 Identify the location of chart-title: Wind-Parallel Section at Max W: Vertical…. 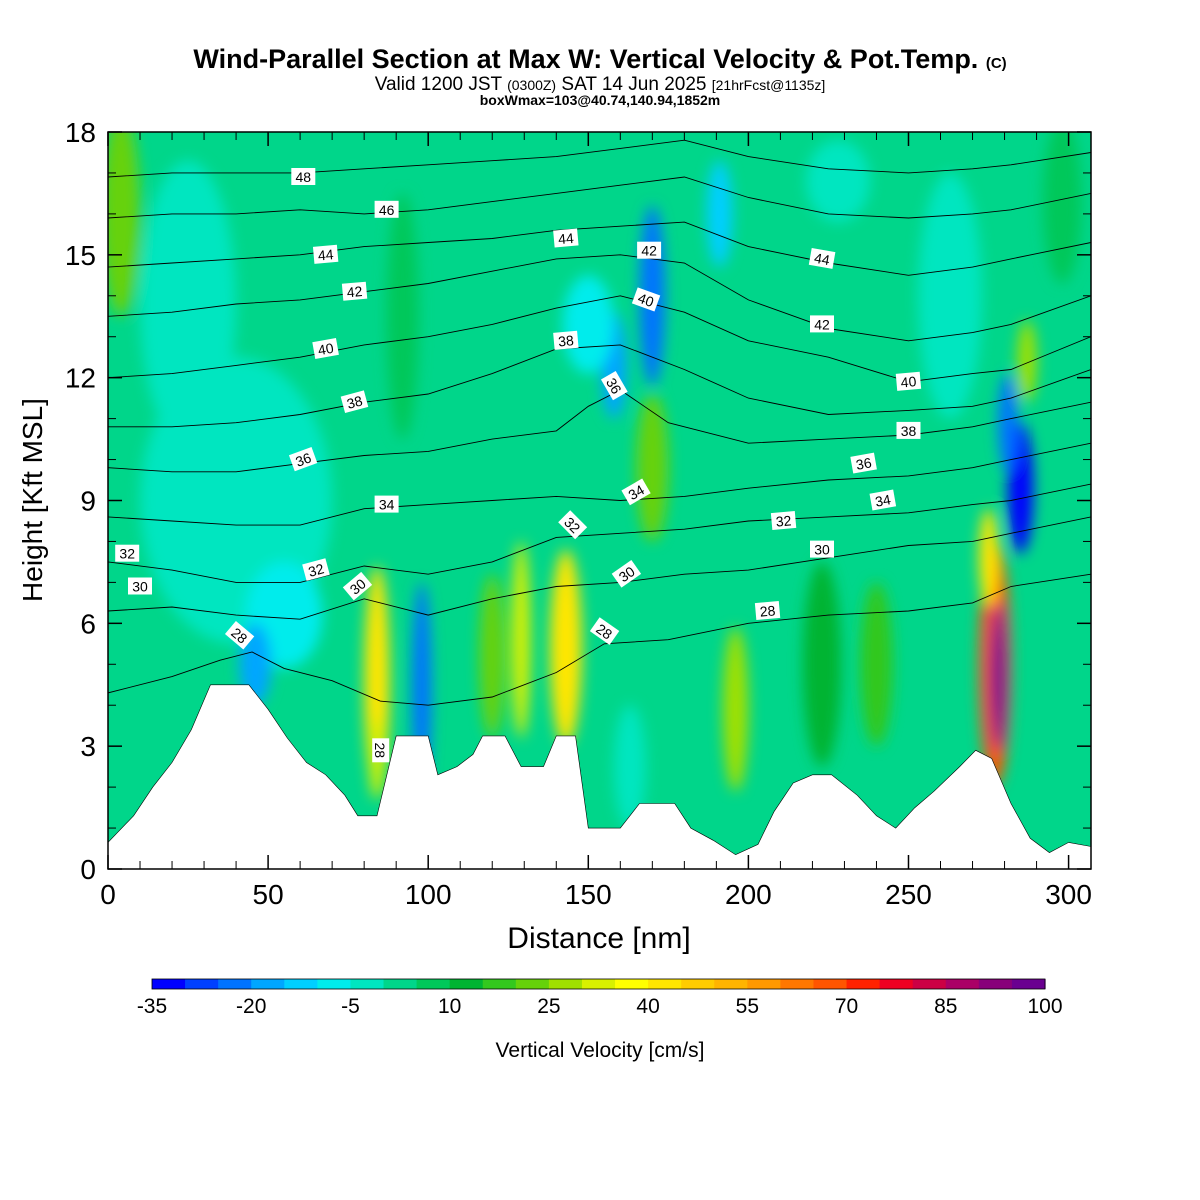
(600, 59).